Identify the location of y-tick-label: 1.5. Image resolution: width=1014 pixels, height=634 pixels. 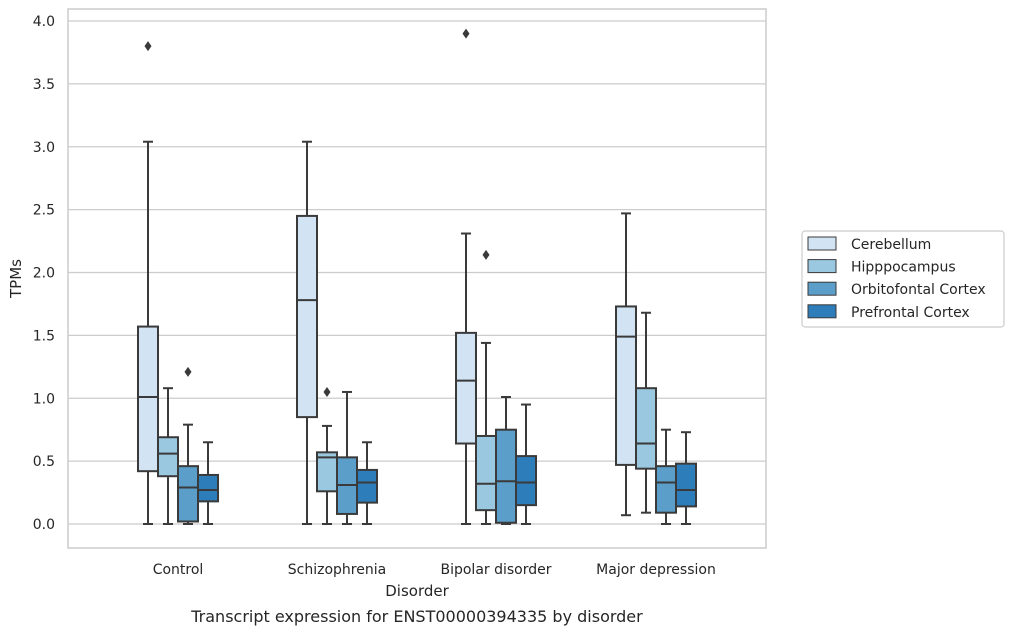
(44, 336).